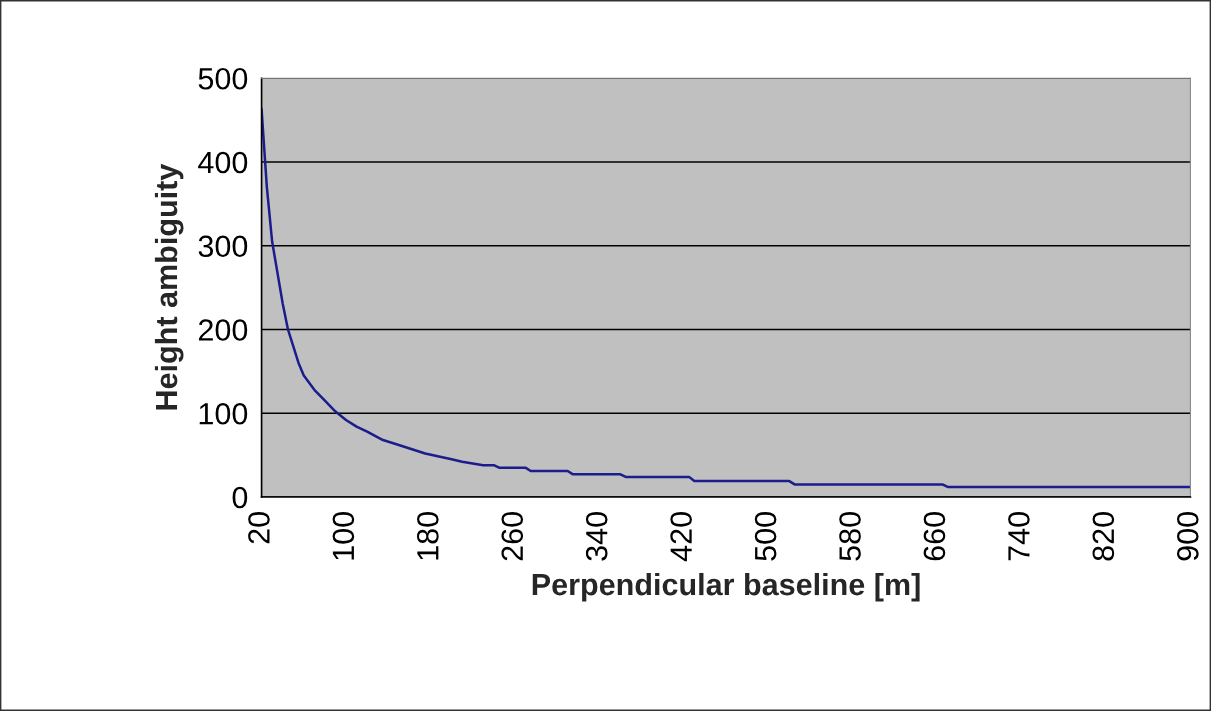 This screenshot has width=1211, height=711. Describe the element at coordinates (934, 536) in the screenshot. I see `x-tick-label: 660` at that location.